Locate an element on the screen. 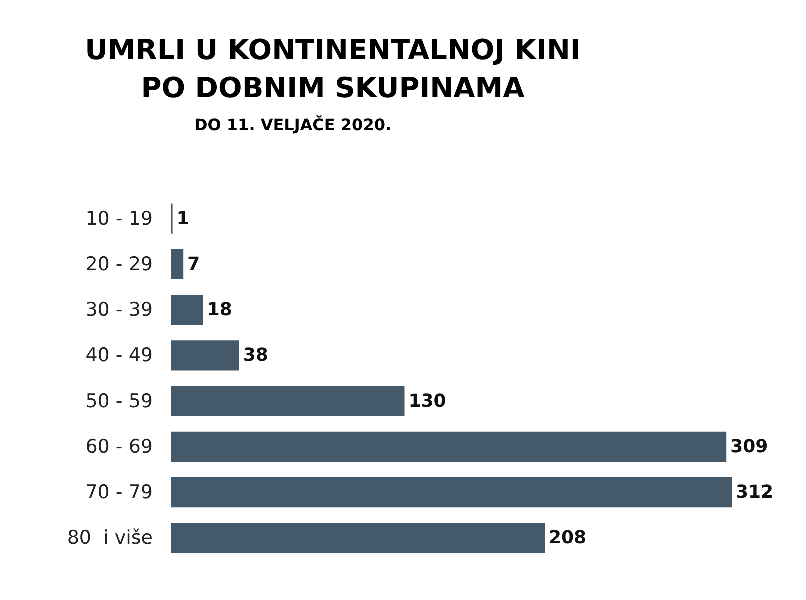 The height and width of the screenshot is (600, 806). data-label: 309 is located at coordinates (749, 447).